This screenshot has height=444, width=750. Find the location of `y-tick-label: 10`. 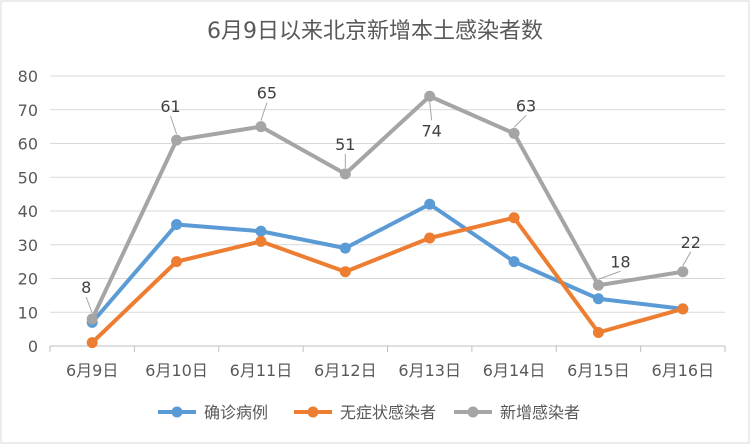

y-tick-label: 10 is located at coordinates (28, 312).